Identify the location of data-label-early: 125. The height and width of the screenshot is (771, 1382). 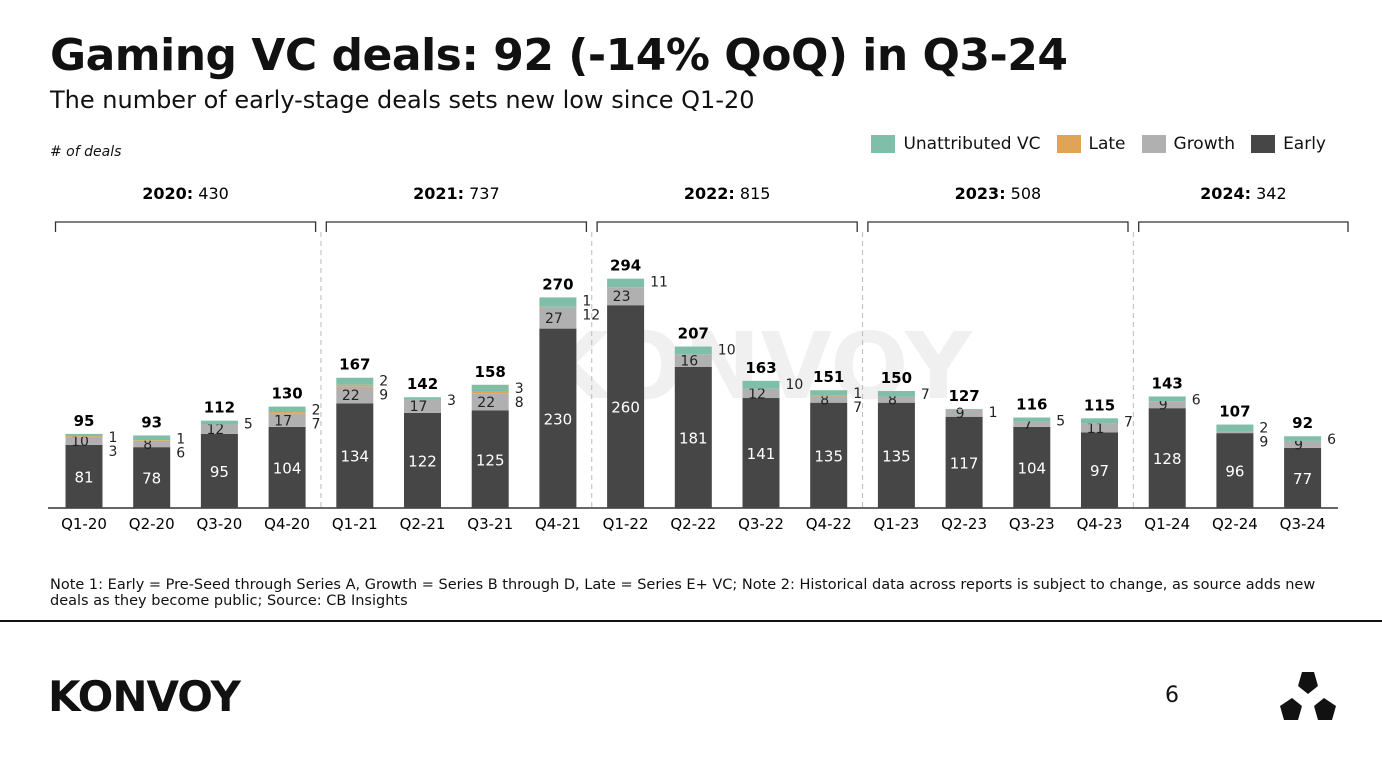
(490, 460).